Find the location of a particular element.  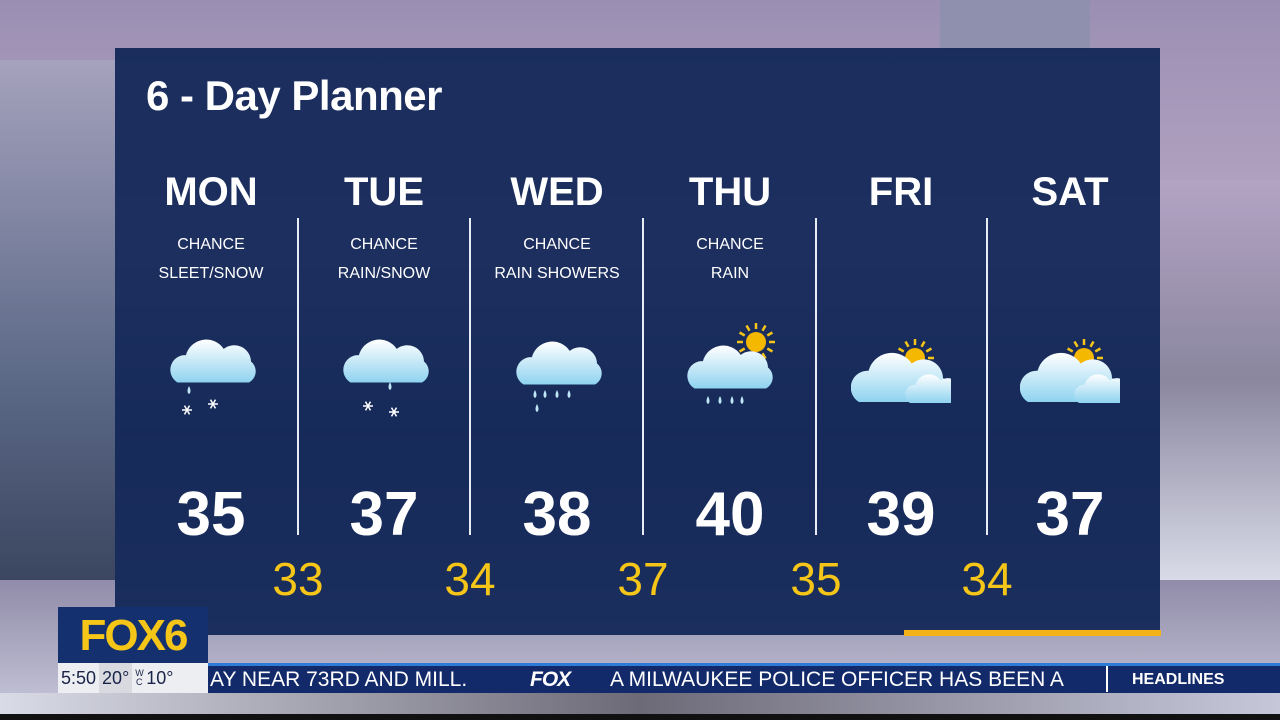

condition-line: RAIN/SNOW is located at coordinates (384, 273).